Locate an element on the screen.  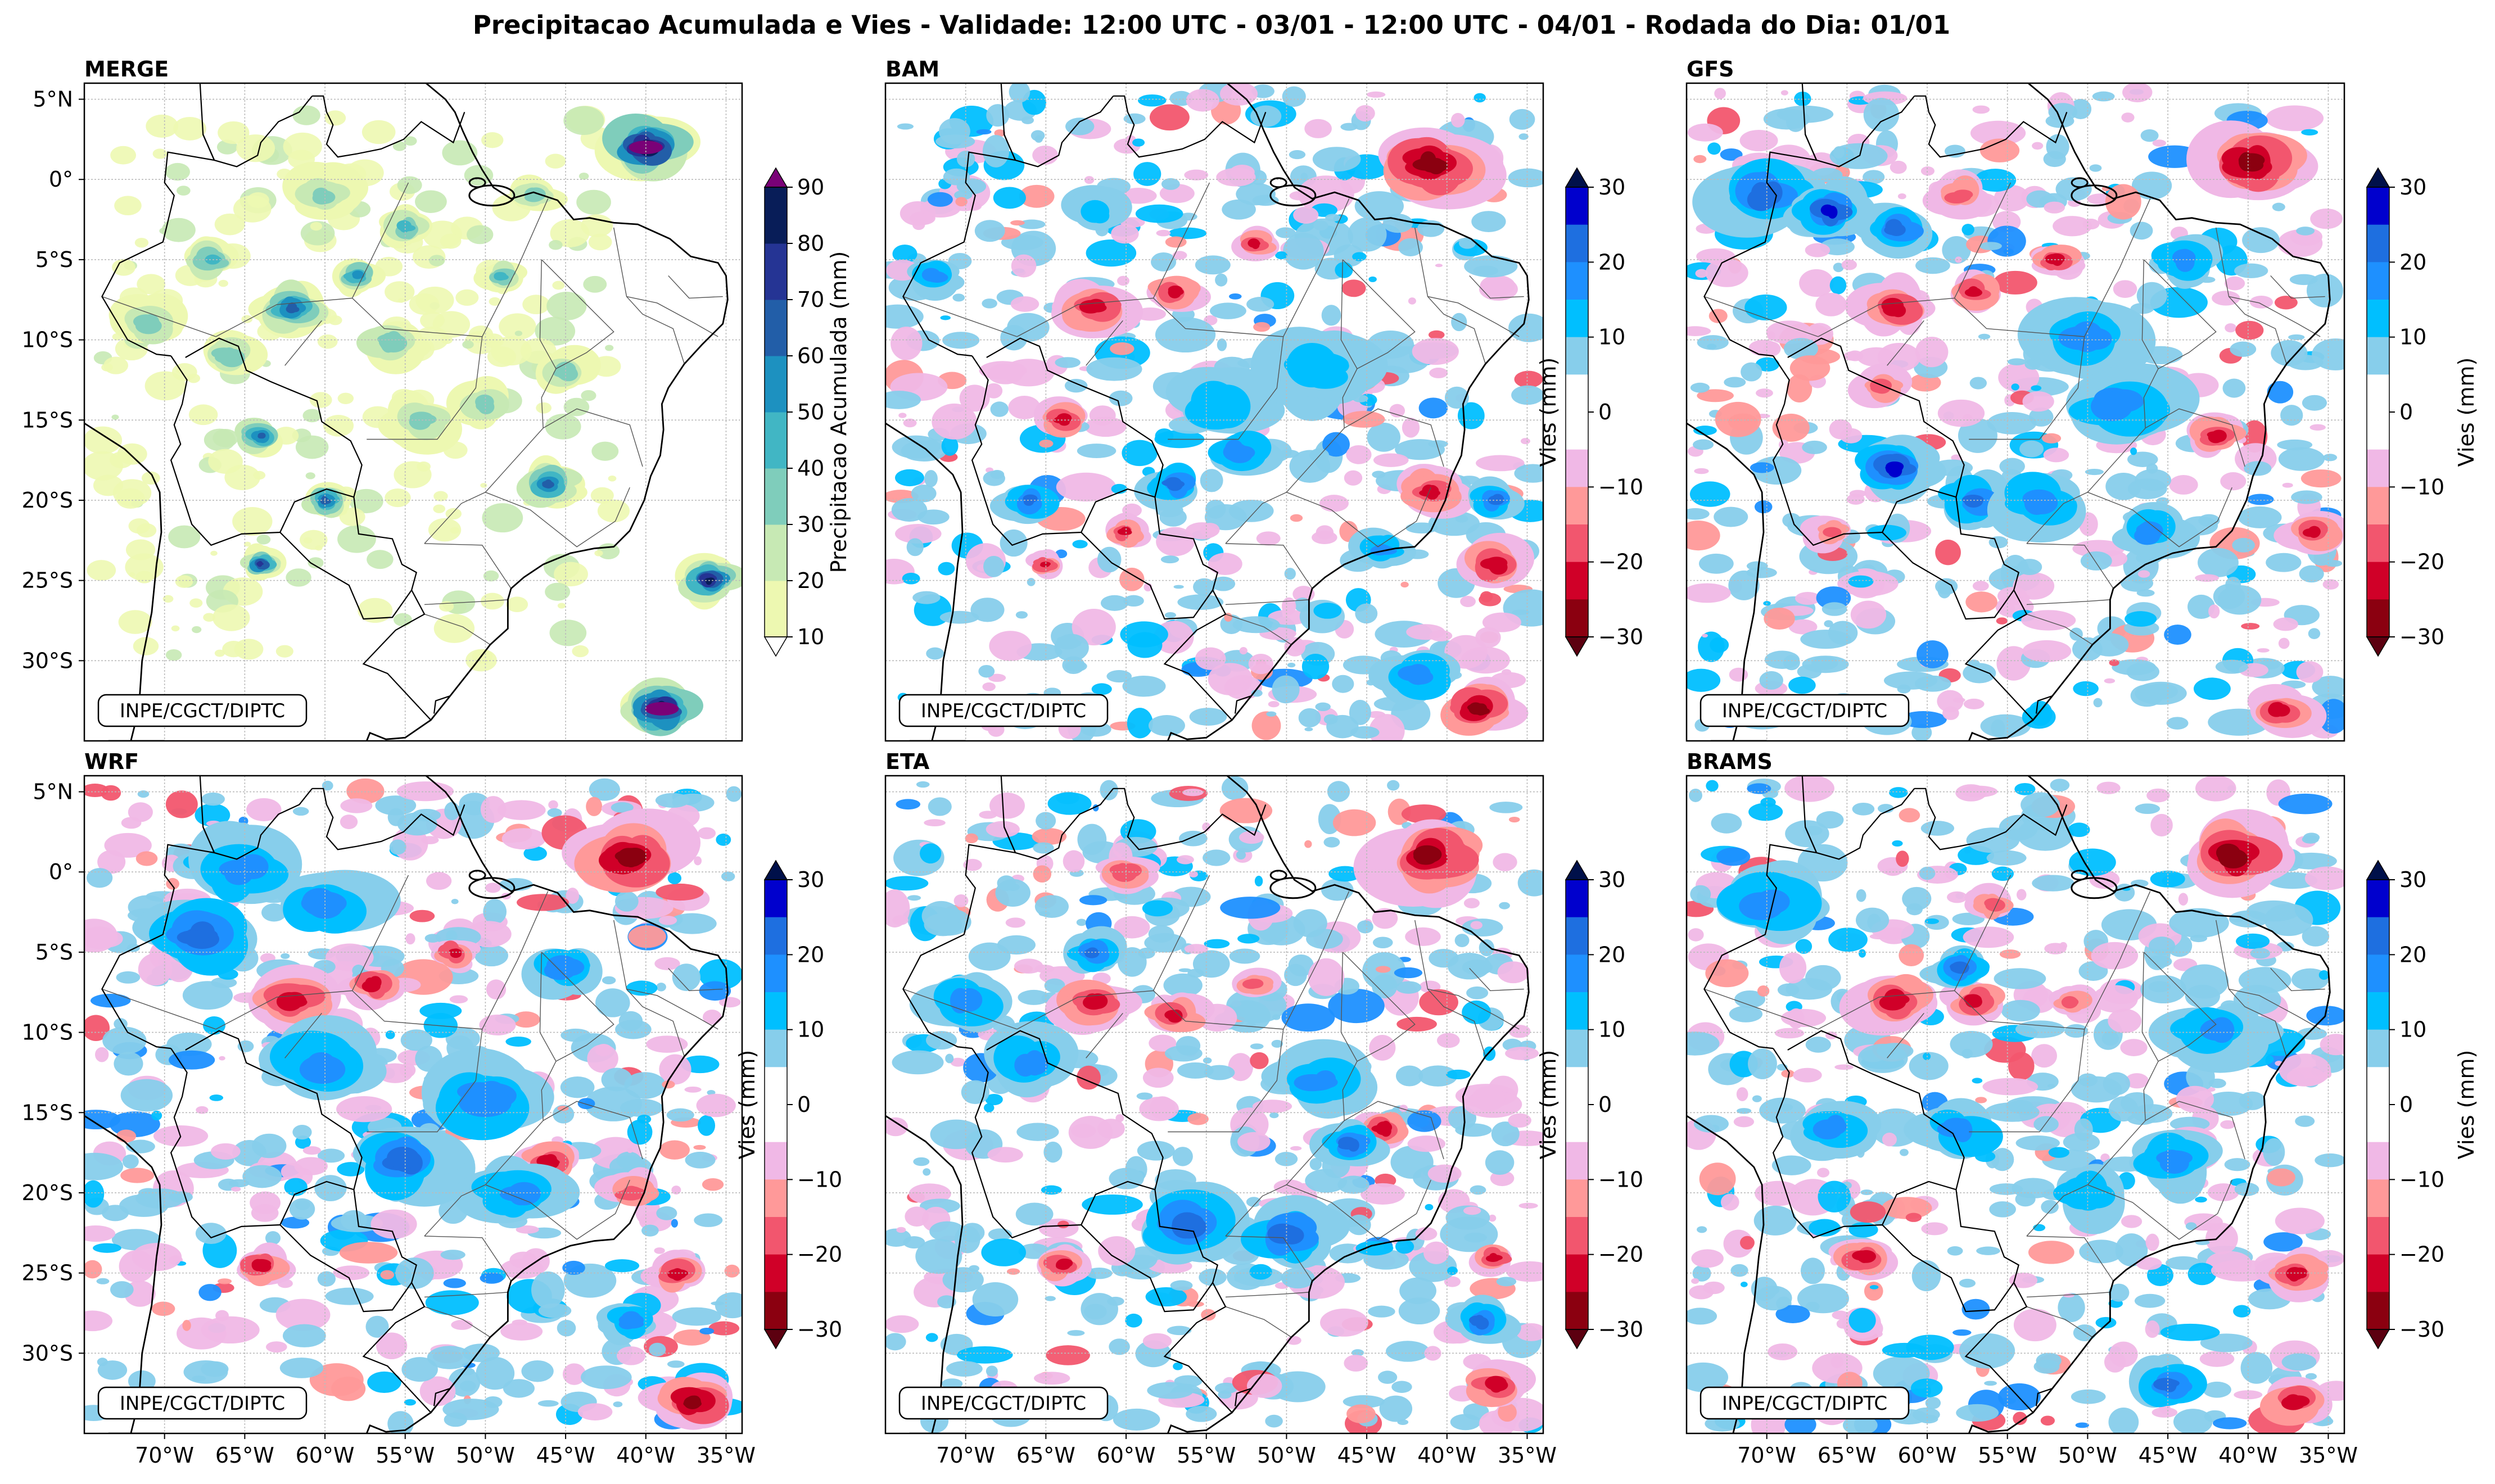
lat-tick-label: 5°S is located at coordinates (54, 952).